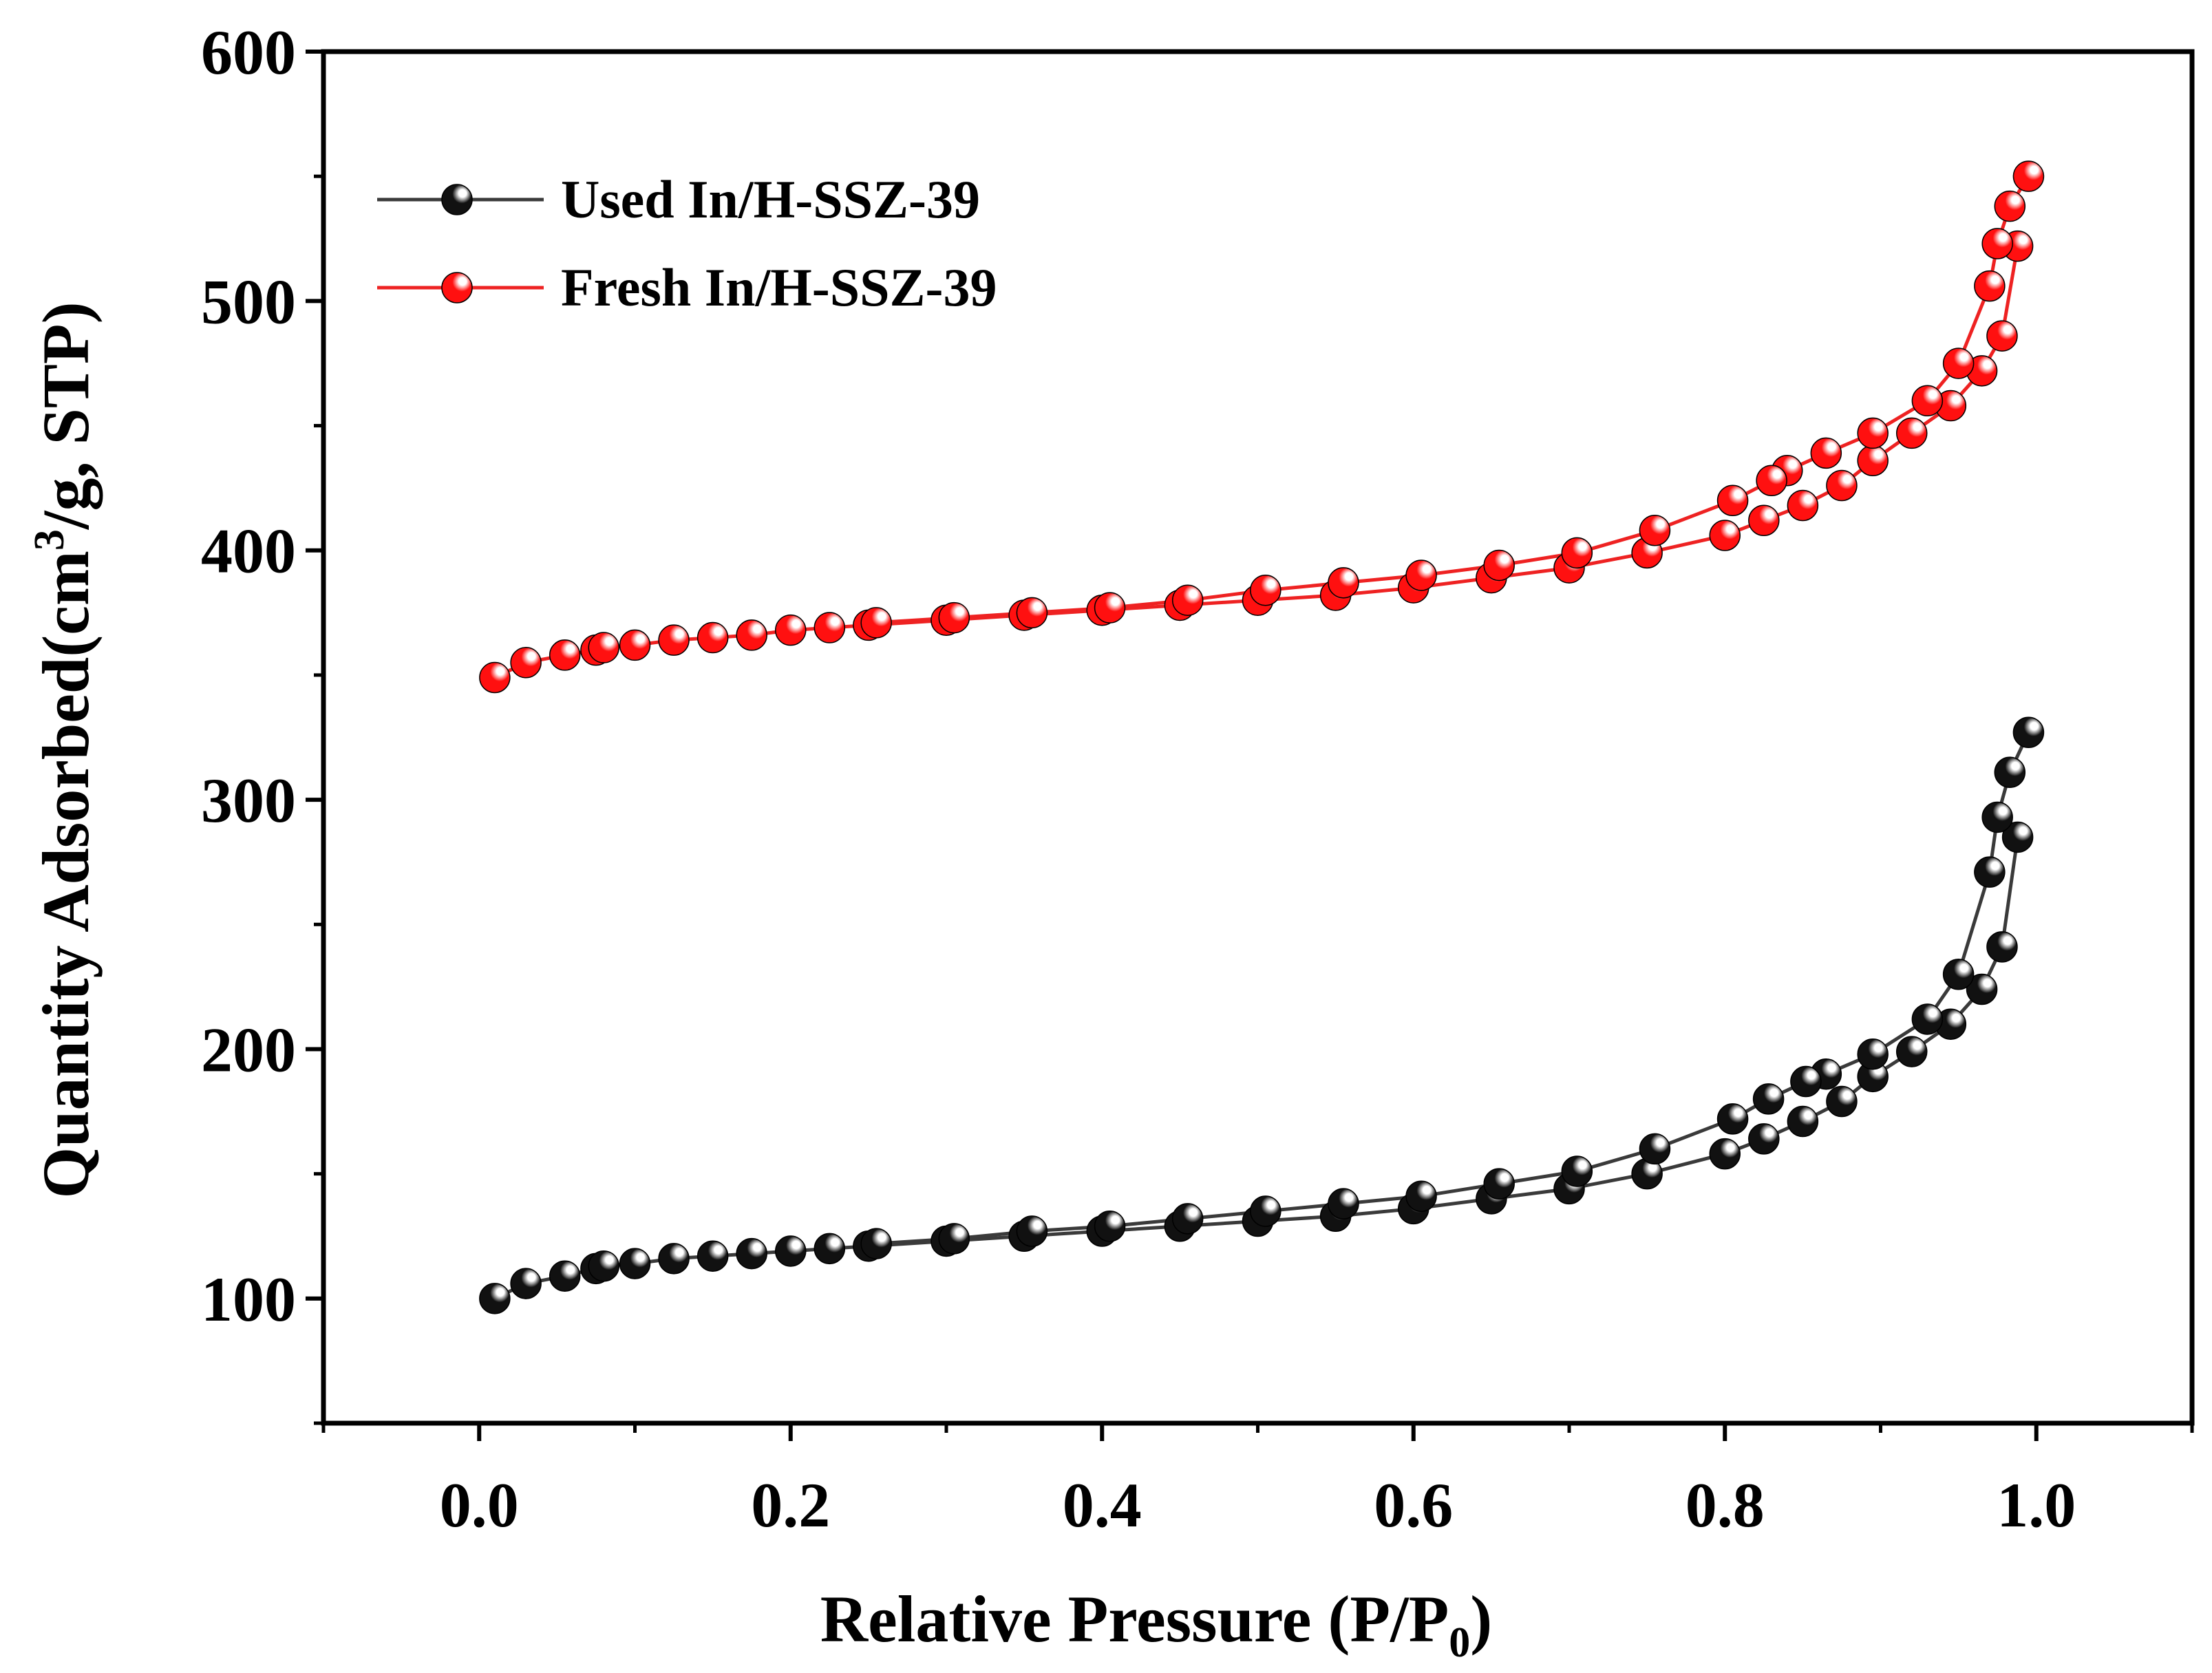 Image resolution: width=2212 pixels, height=1673 pixels. I want to click on legend-entry-used: Used In/H-SSZ-39, so click(678, 199).